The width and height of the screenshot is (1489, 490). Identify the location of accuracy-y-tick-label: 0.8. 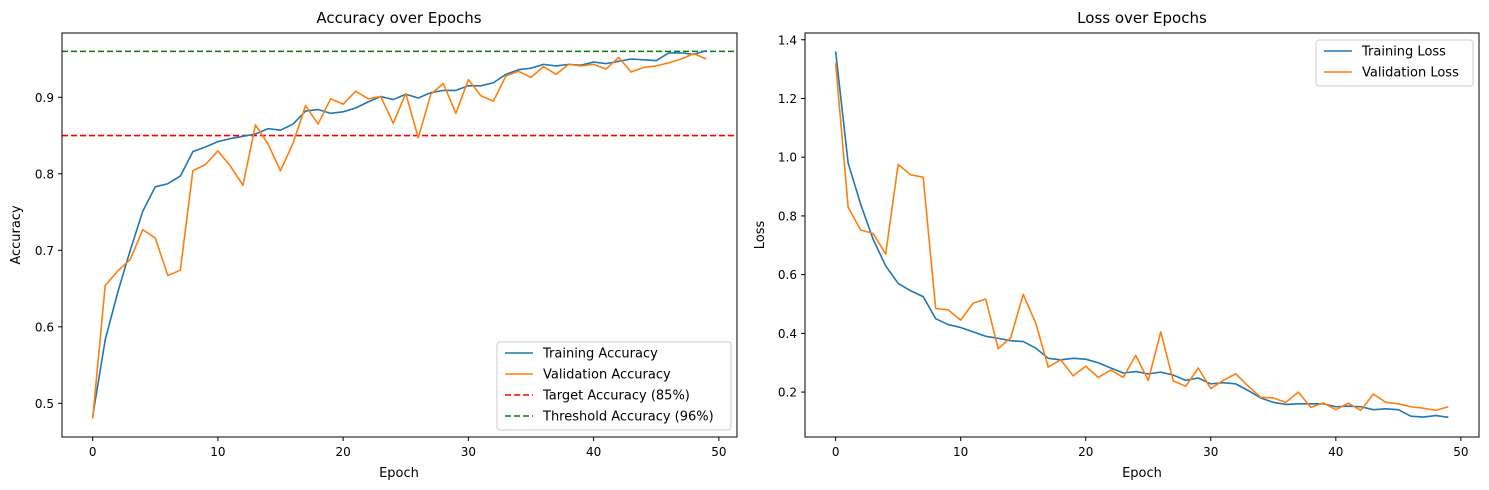
(44, 174).